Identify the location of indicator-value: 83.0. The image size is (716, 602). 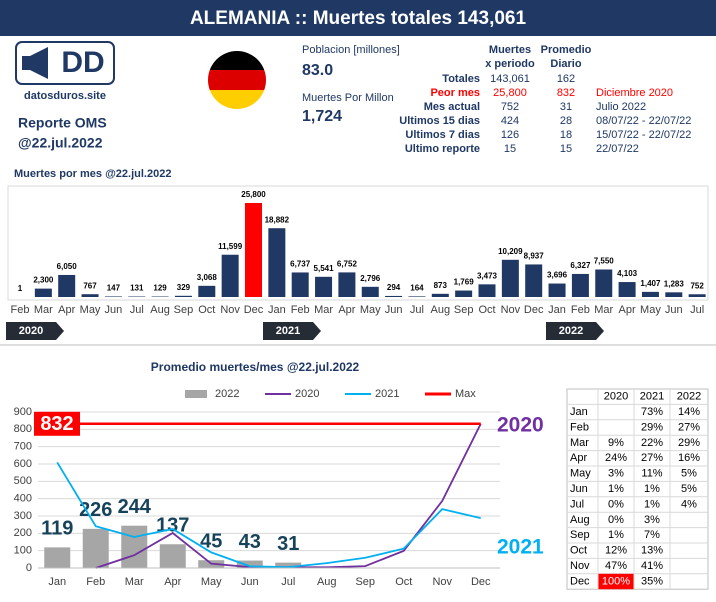
(317, 70).